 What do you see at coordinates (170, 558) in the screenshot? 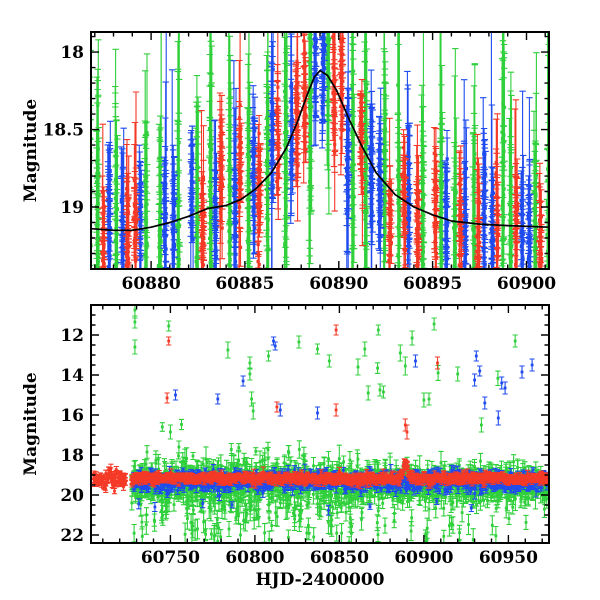
I see `x-tick-label: 60750` at bounding box center [170, 558].